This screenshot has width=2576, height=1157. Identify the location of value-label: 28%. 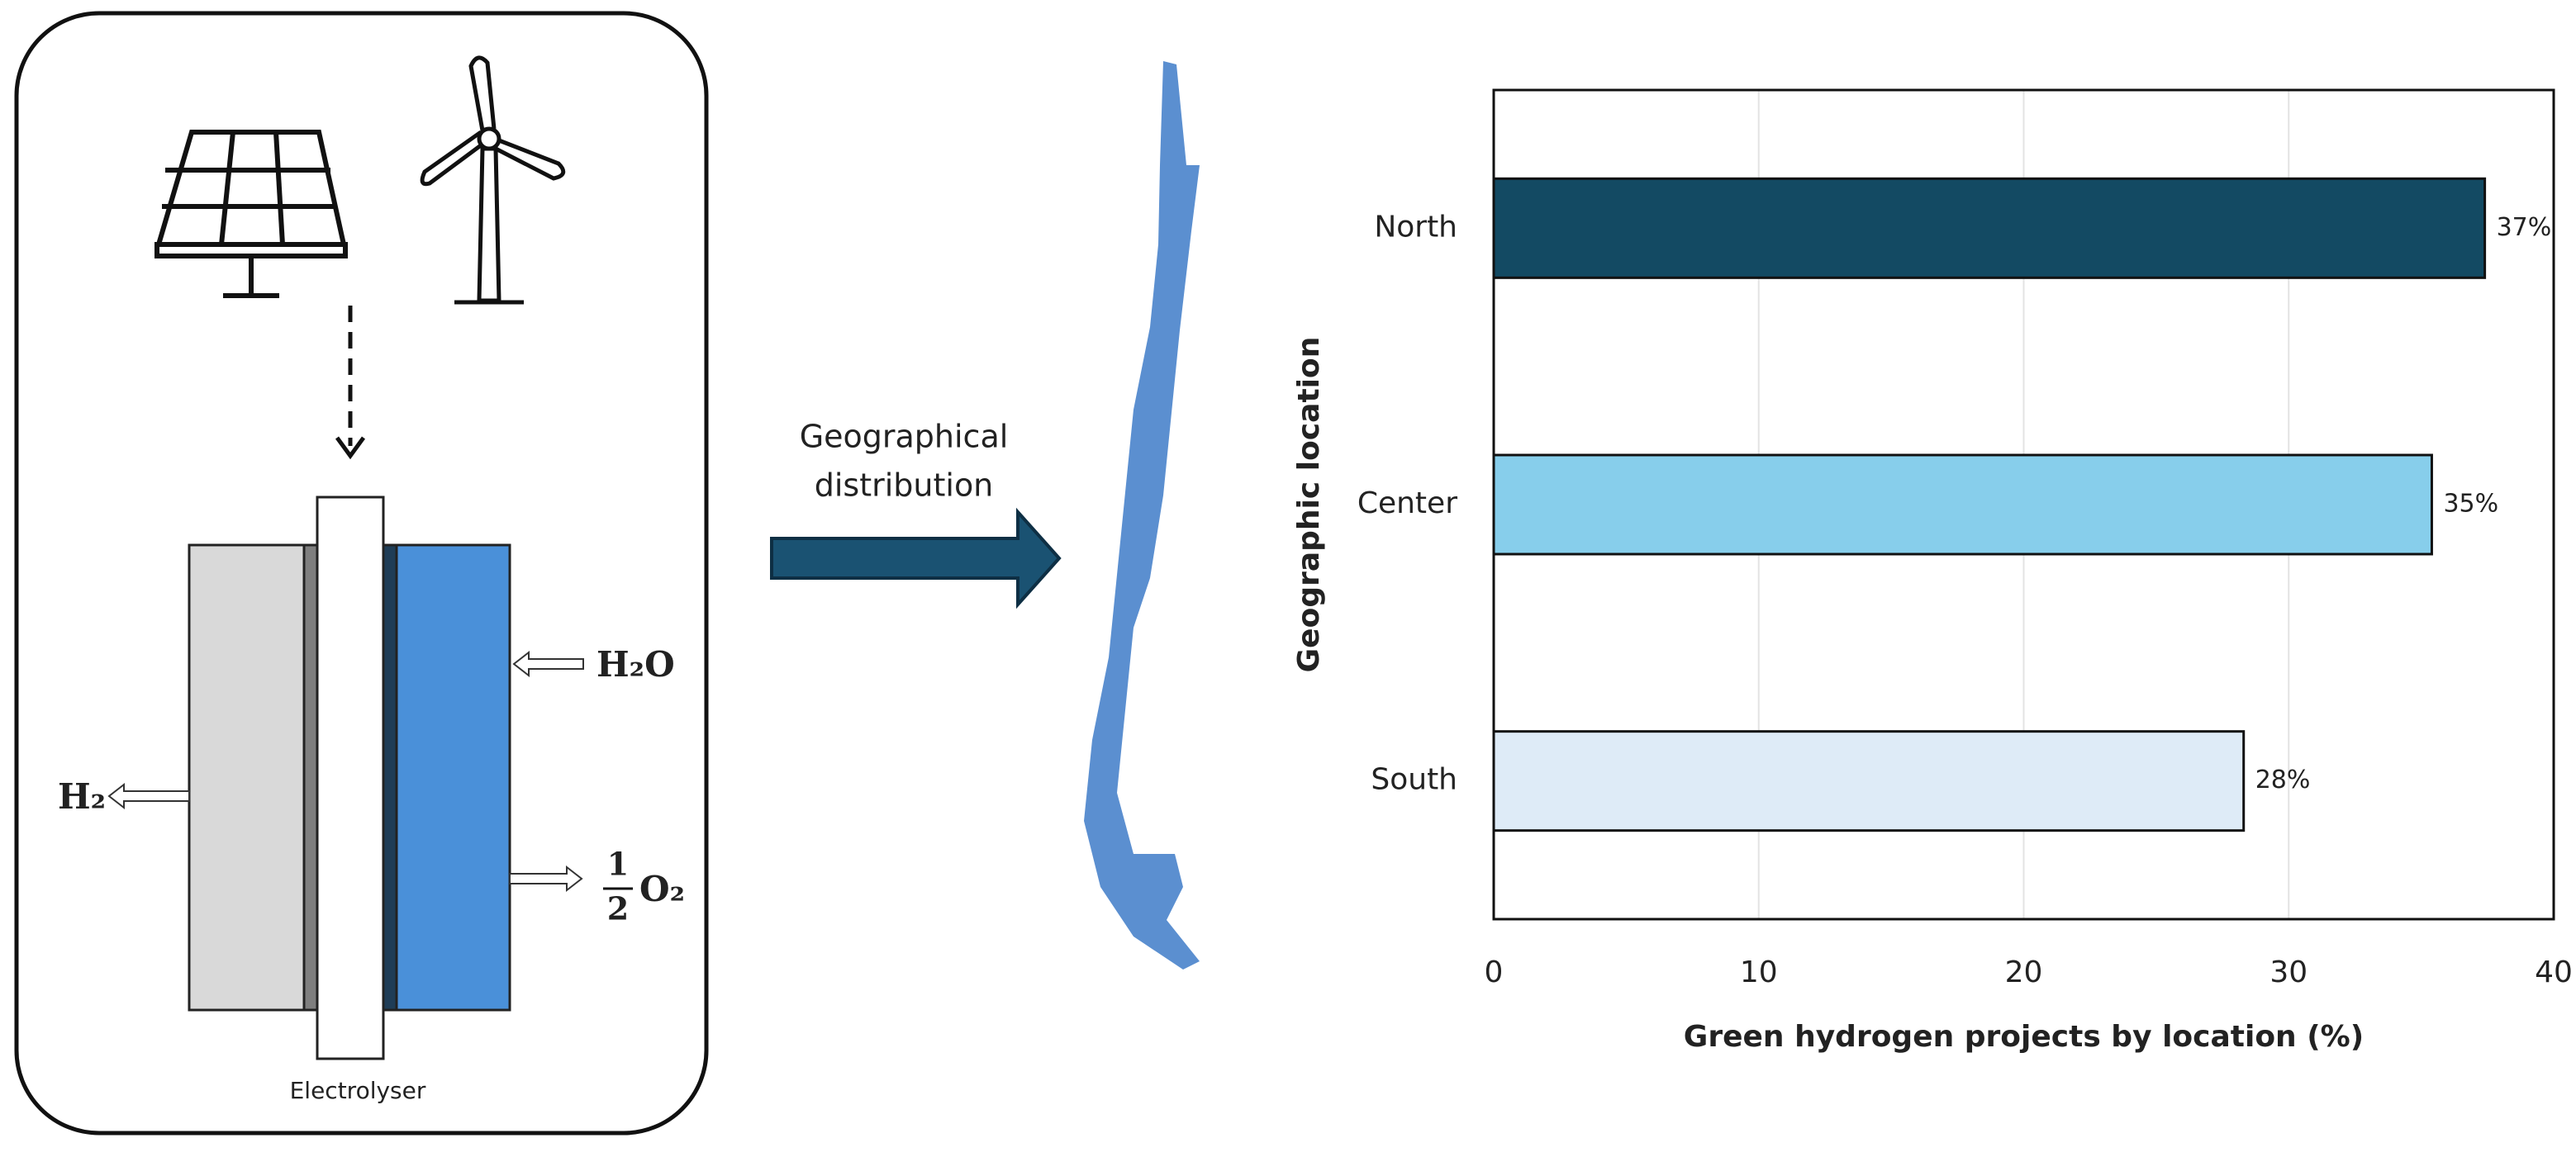
(2283, 780).